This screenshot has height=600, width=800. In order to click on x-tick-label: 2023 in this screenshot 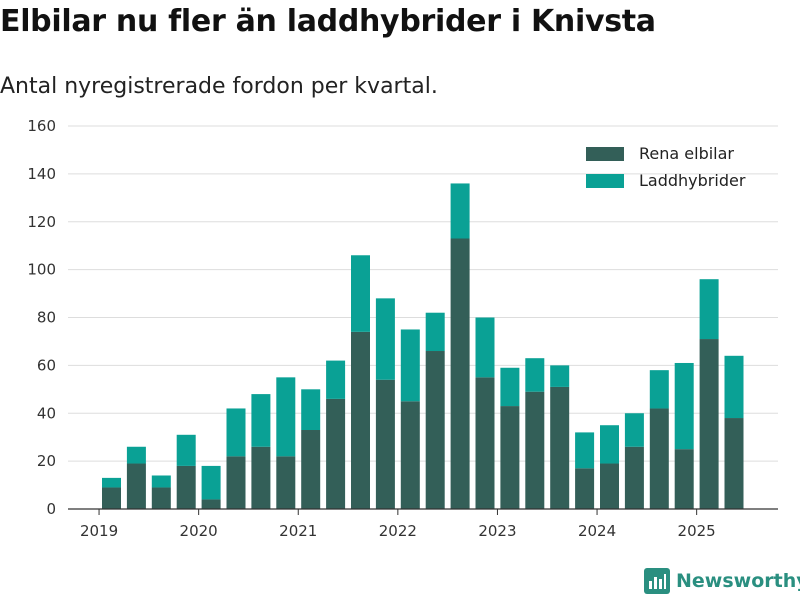, I will do `click(497, 531)`.